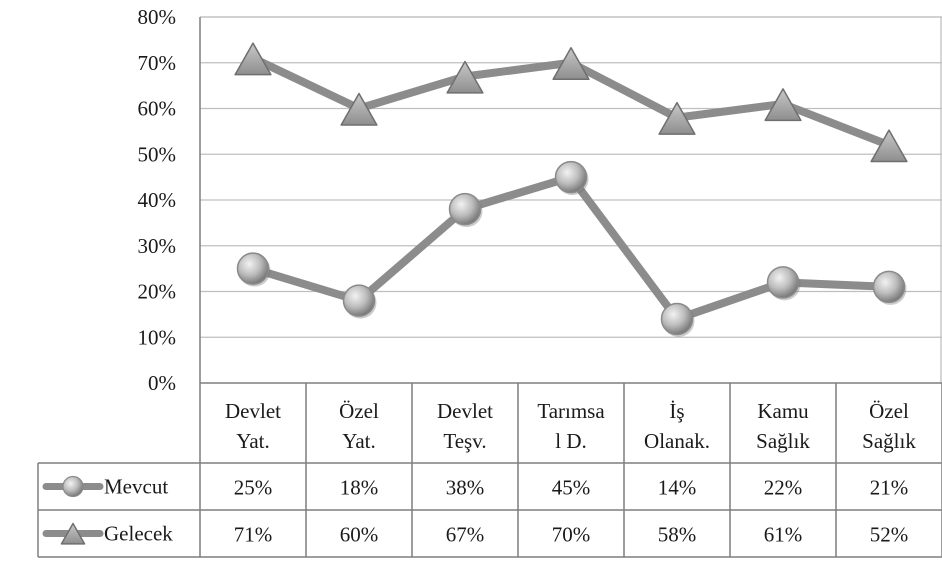  I want to click on table-cell-value: 25%, so click(253, 488).